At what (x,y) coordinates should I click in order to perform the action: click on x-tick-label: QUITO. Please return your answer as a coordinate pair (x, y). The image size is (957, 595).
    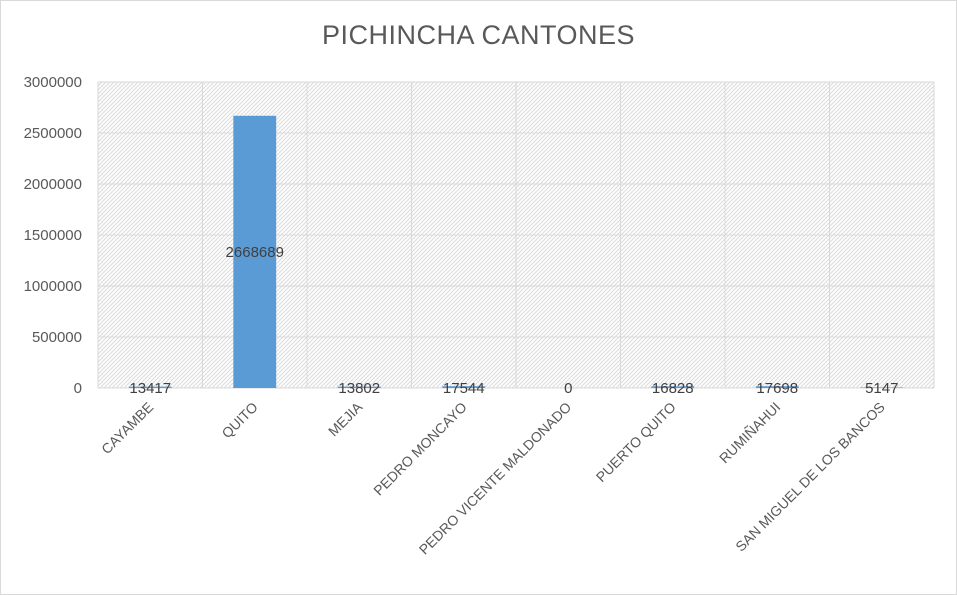
    Looking at the image, I should click on (239, 420).